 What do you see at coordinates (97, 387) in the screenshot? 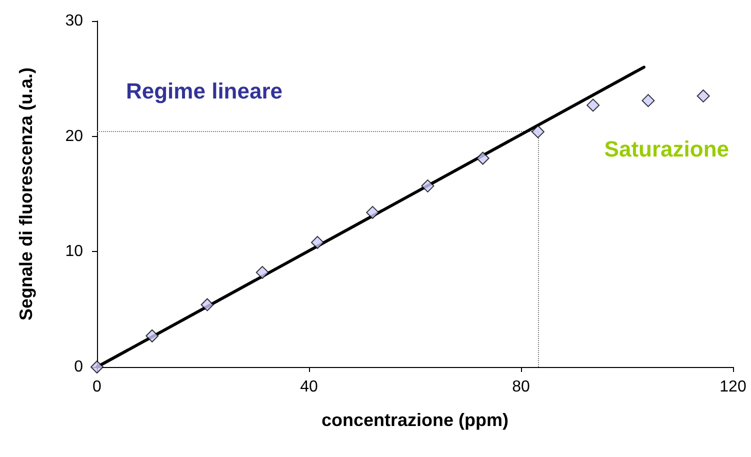
I see `x-tick-label: 0` at bounding box center [97, 387].